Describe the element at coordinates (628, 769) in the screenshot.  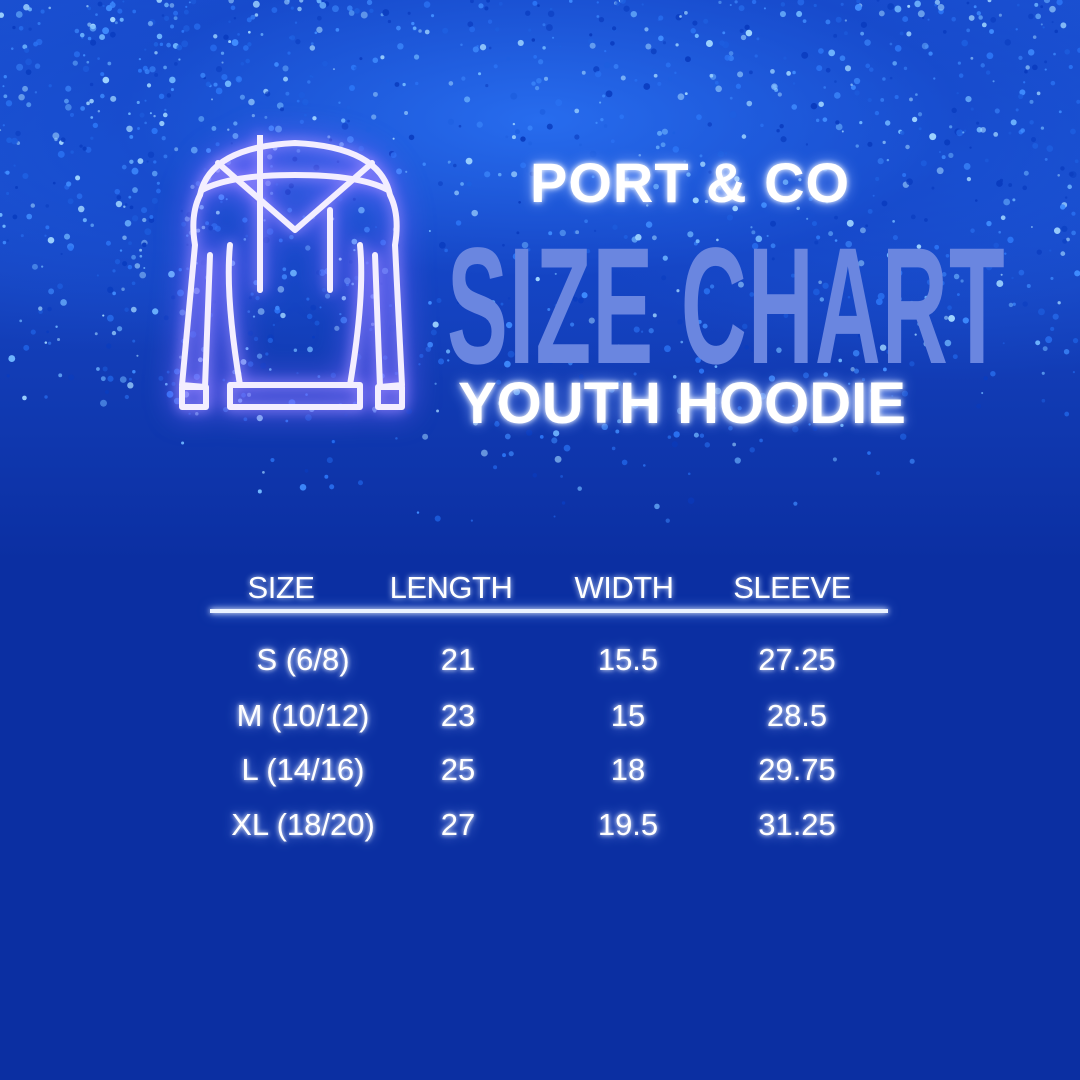
I see `cell-width: 18` at that location.